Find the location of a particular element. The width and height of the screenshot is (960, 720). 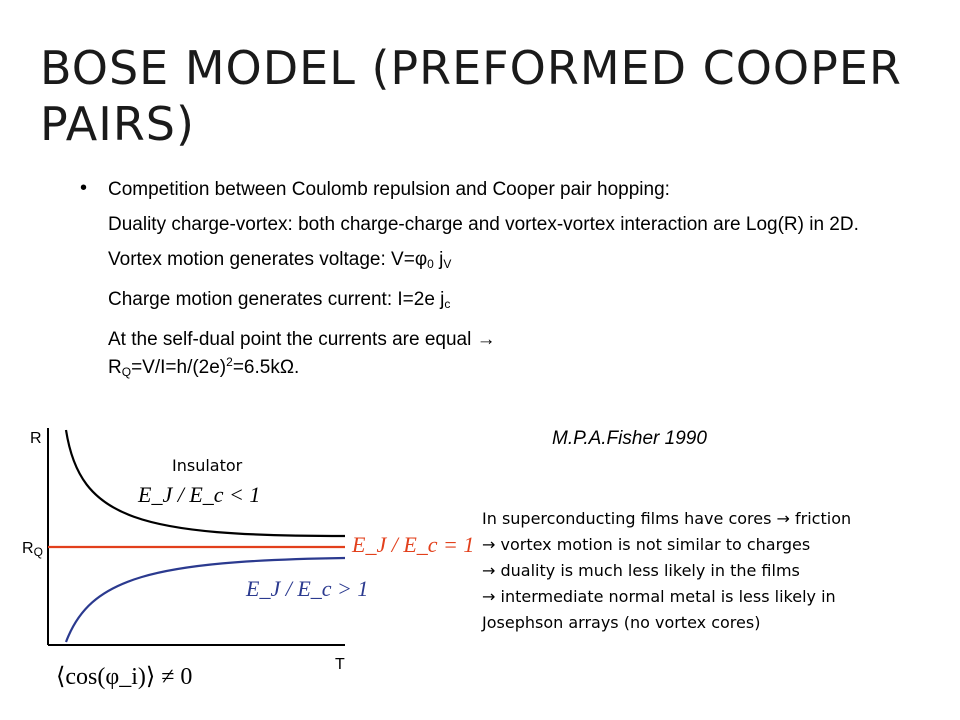

insulator-label: Insulator is located at coordinates (207, 465).